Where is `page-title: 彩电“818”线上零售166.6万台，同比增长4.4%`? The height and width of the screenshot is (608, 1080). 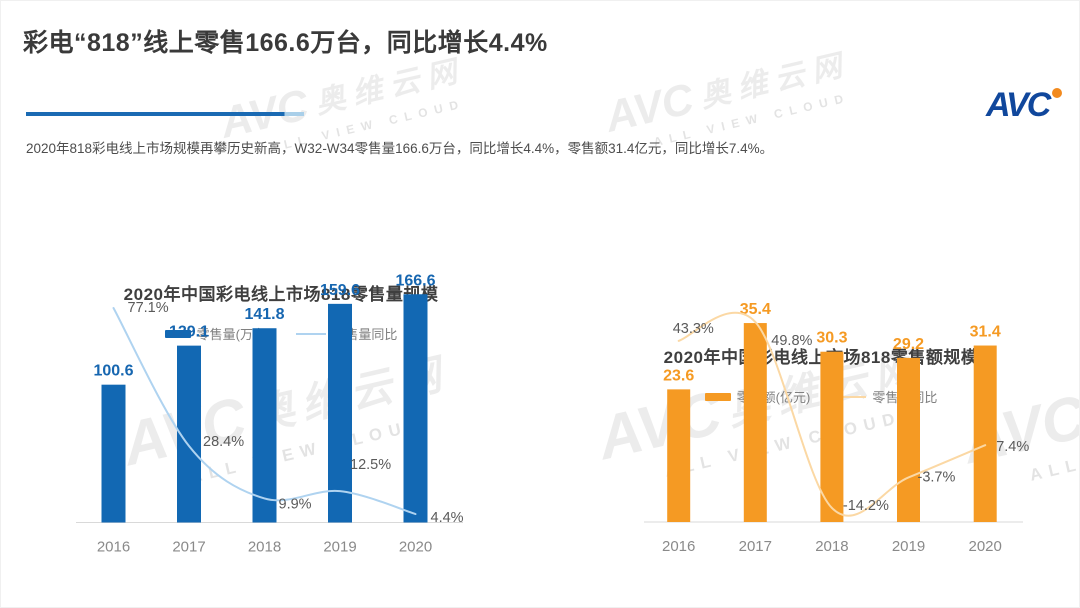
page-title: 彩电“818”线上零售166.6万台，同比增长4.4% is located at coordinates (285, 43).